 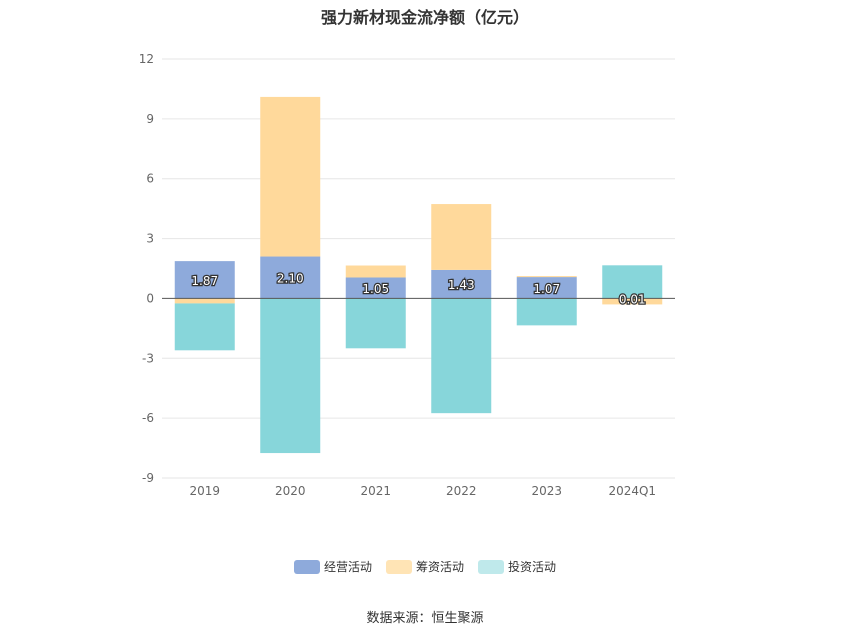 What do you see at coordinates (150, 179) in the screenshot?
I see `y-tick-label: 6` at bounding box center [150, 179].